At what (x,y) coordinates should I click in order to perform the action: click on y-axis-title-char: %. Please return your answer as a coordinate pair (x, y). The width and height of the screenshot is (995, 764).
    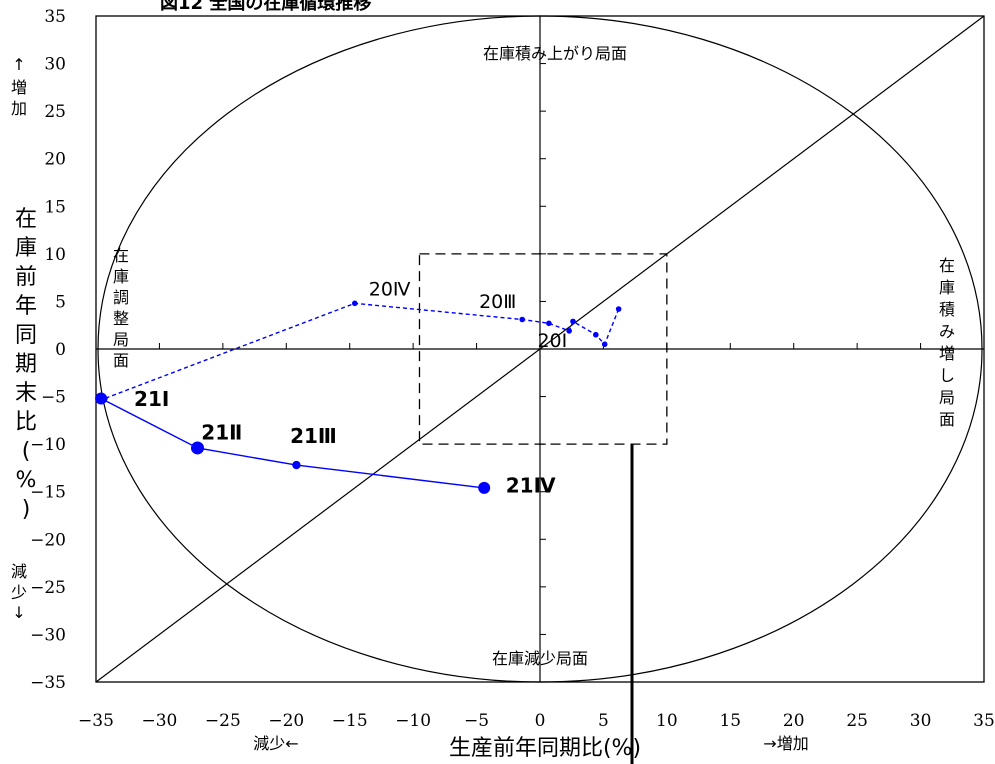
    Looking at the image, I should click on (26, 480).